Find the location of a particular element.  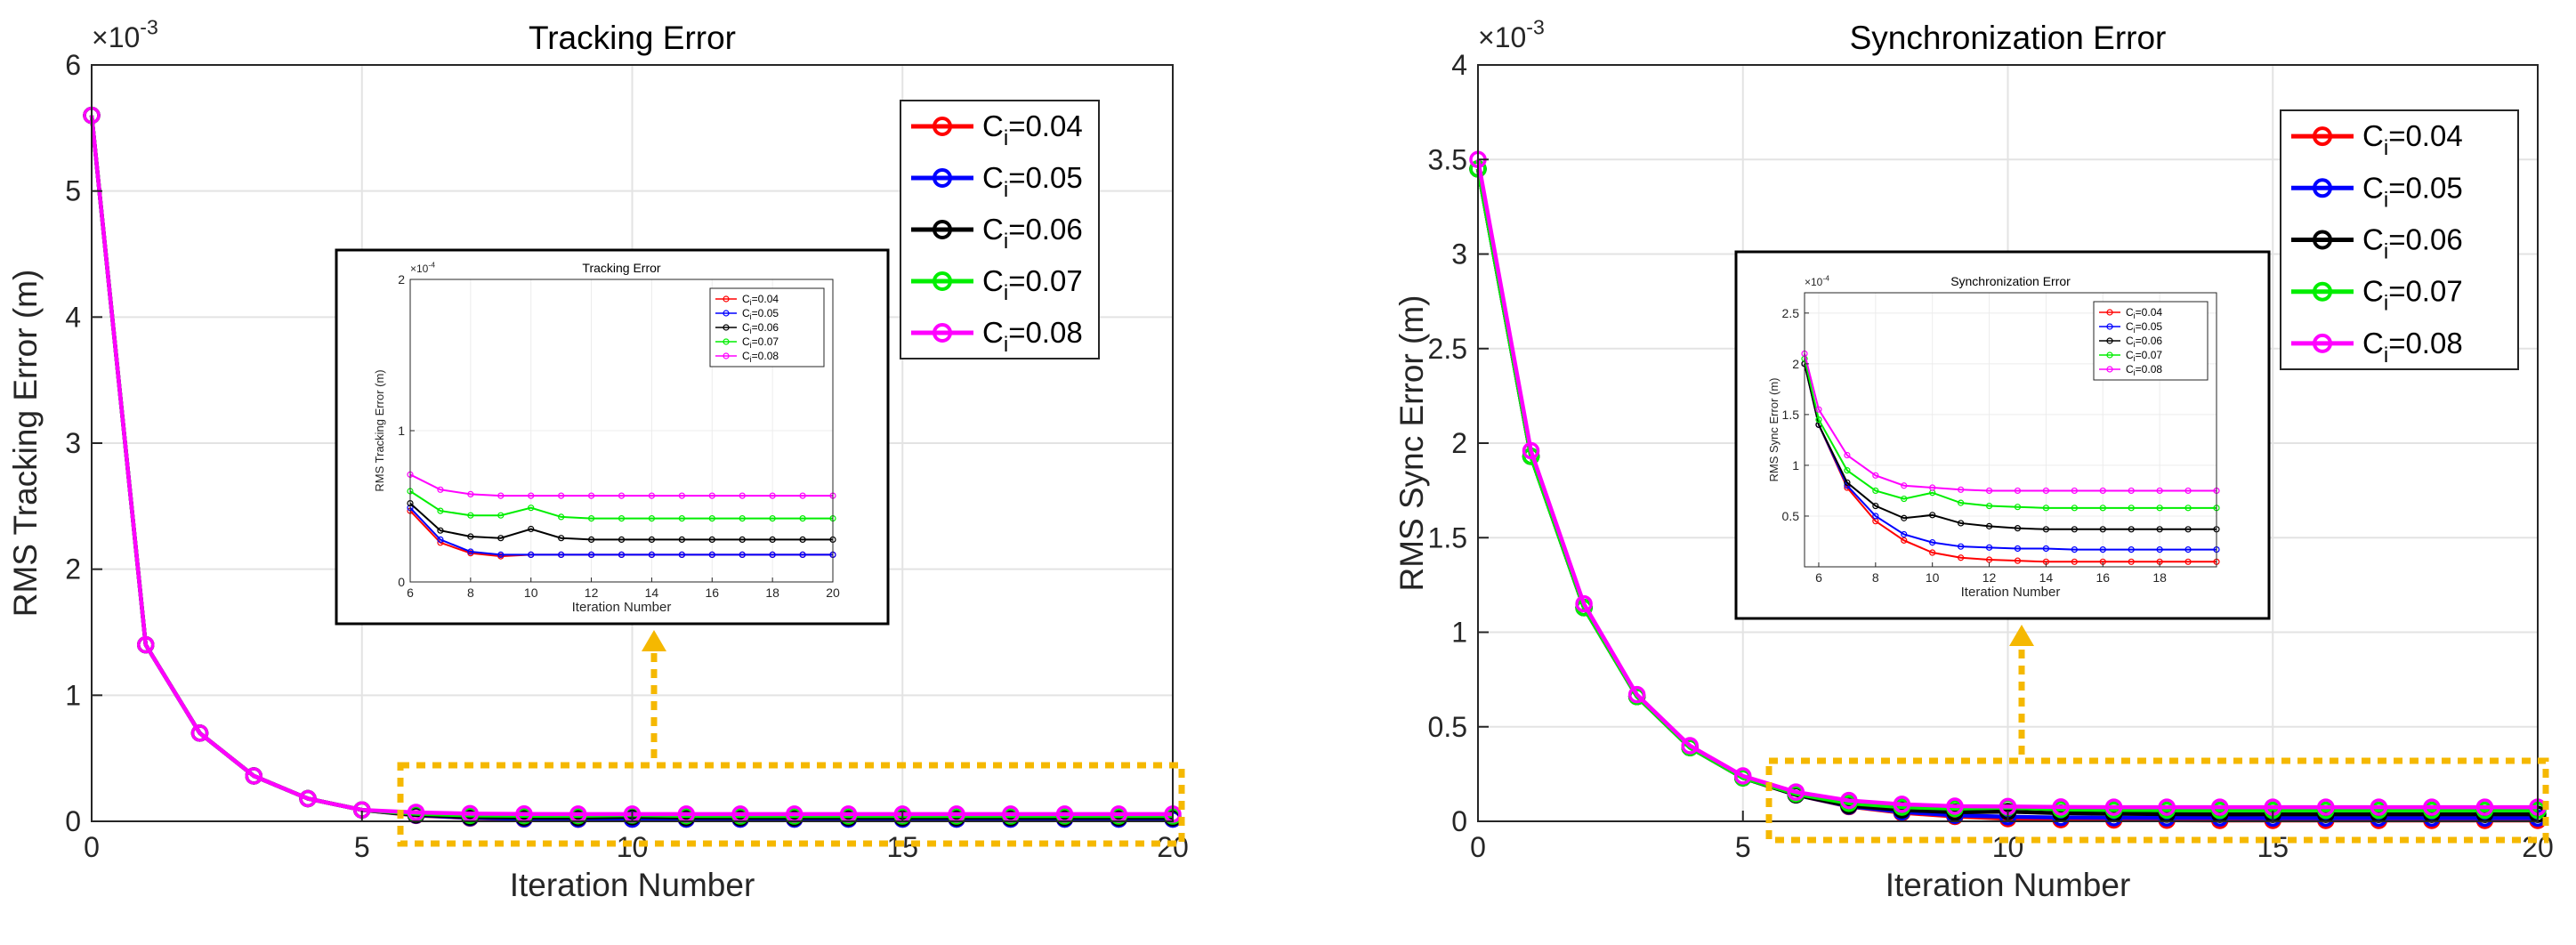

inset-y-axis-label: RMS Tracking Error (m) is located at coordinates (379, 430).